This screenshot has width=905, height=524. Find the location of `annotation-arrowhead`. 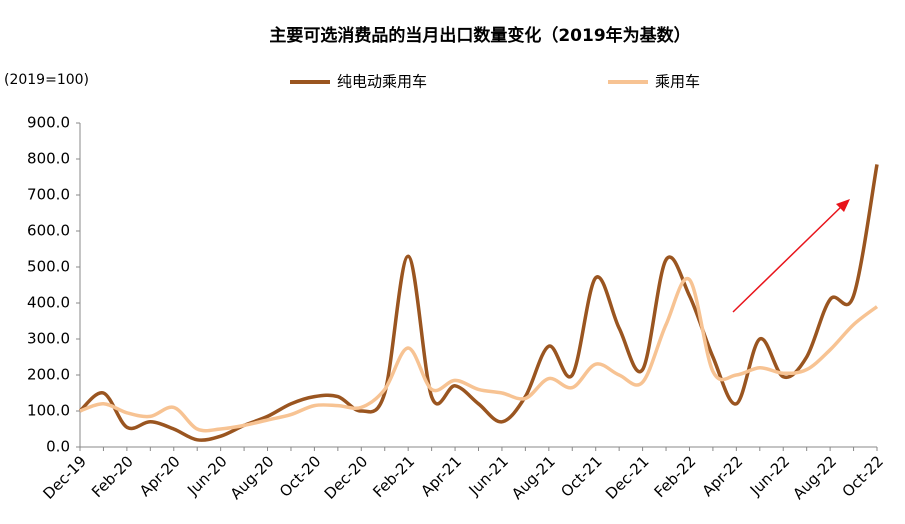

annotation-arrowhead is located at coordinates (843, 205).